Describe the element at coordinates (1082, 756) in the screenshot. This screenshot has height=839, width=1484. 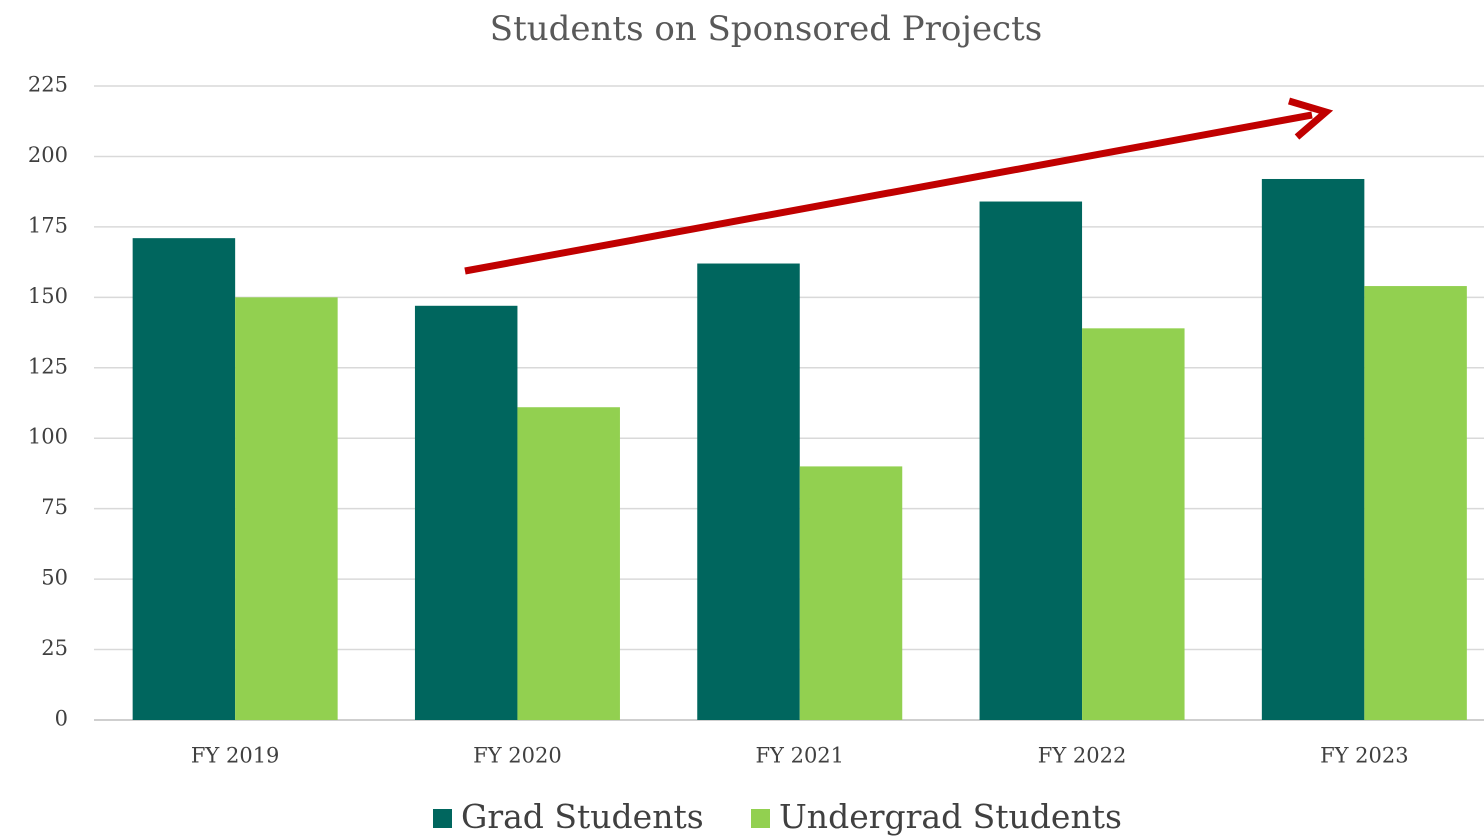
I see `x-tick-label: FY 2022` at that location.